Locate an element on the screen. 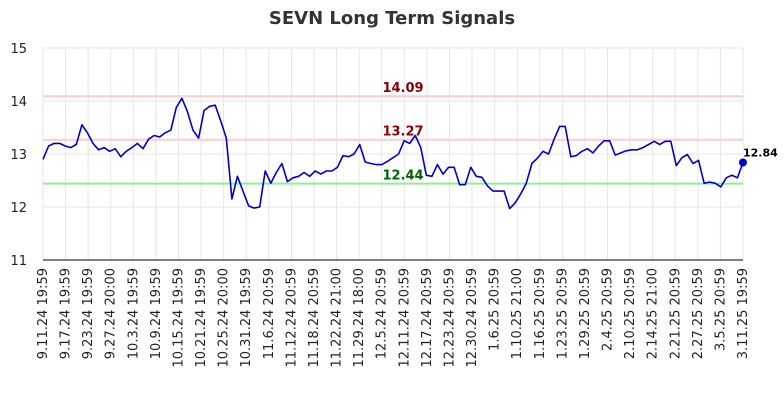  x-tick-label: 12.23.24 20:59 is located at coordinates (449, 318).